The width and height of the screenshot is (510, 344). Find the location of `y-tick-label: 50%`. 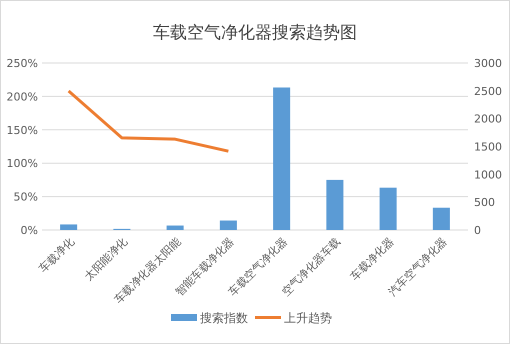

y-tick-label: 50% is located at coordinates (26, 197).